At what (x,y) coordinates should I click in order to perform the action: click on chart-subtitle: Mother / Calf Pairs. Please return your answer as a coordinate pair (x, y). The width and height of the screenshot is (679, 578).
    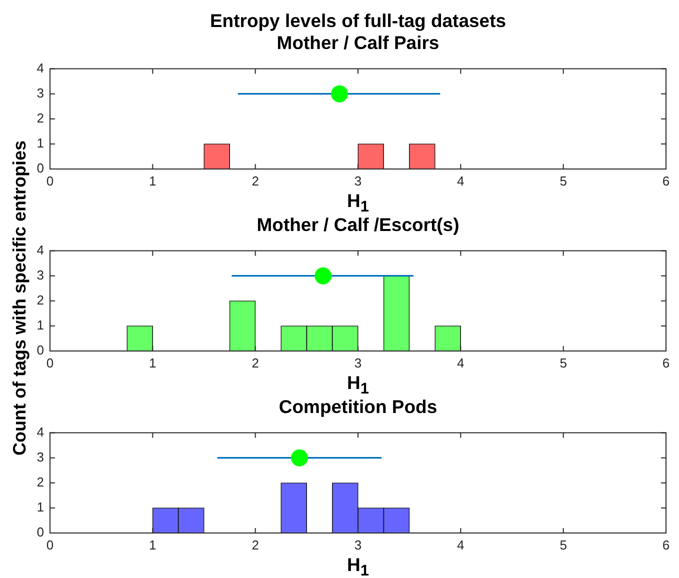
    Looking at the image, I should click on (358, 43).